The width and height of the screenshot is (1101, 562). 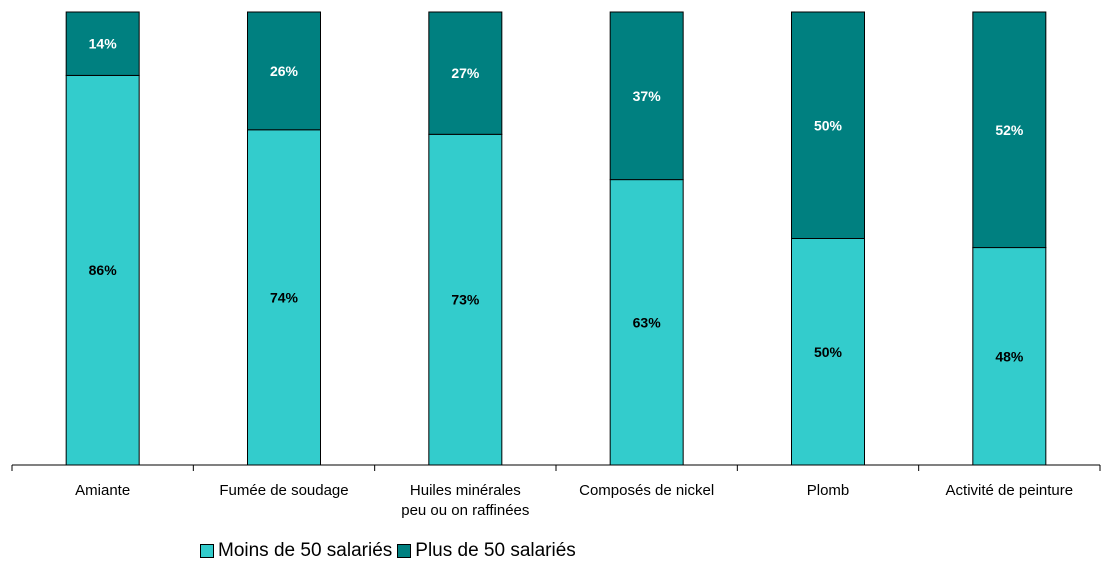 I want to click on data-label-moins-de-50-salaries-amiante: 86%, so click(x=103, y=270).